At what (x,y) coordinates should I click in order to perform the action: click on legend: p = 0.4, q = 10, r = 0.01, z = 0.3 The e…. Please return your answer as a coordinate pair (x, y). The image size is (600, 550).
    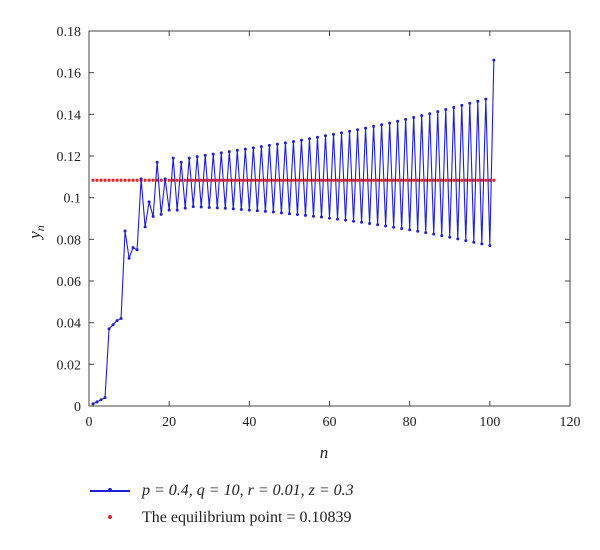
    Looking at the image, I should click on (298, 510).